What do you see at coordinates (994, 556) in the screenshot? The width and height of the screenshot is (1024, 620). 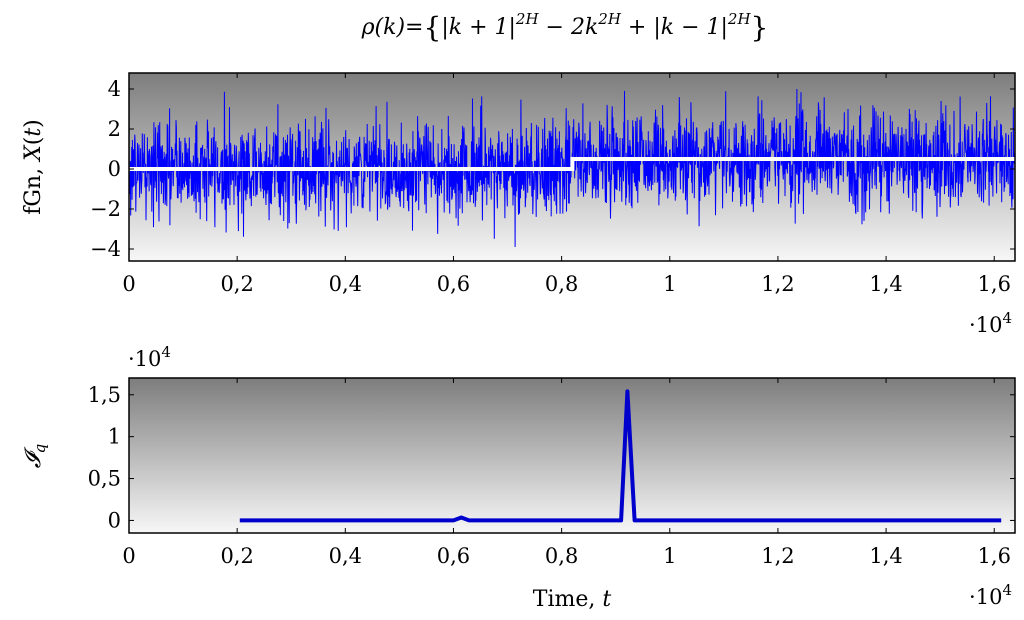 I see `iq-x-tick-label: 1,6` at bounding box center [994, 556].